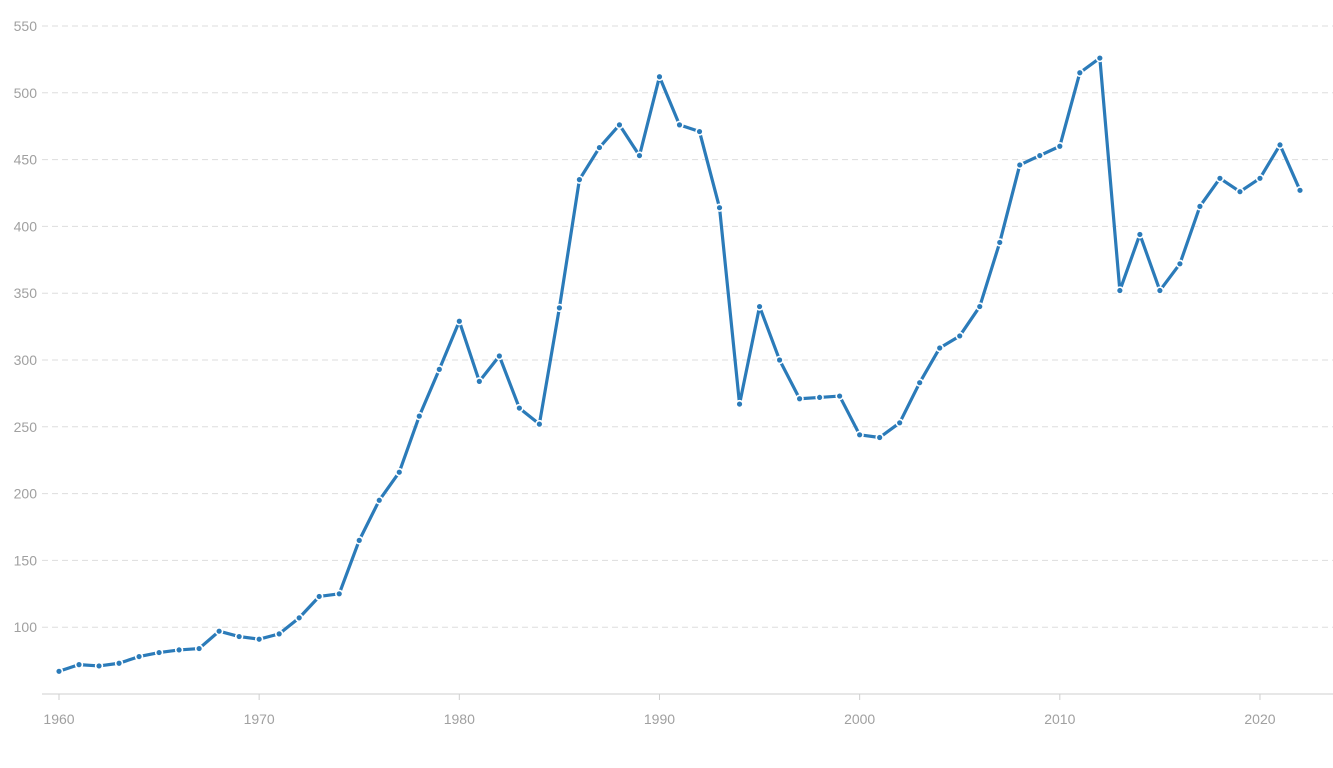 The image size is (1333, 768). What do you see at coordinates (26, 494) in the screenshot?
I see `y-tick-label: 200` at bounding box center [26, 494].